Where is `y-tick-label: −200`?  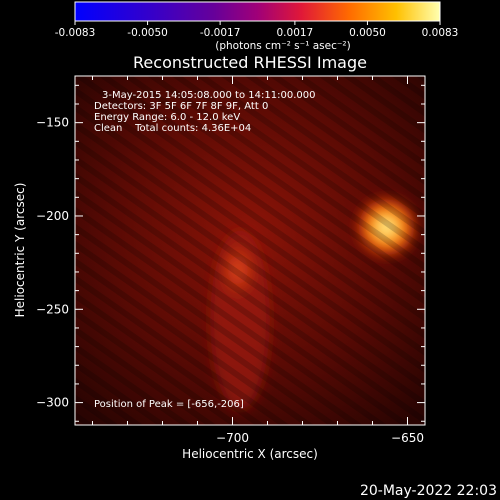 y-tick-label: −200 is located at coordinates (52, 216).